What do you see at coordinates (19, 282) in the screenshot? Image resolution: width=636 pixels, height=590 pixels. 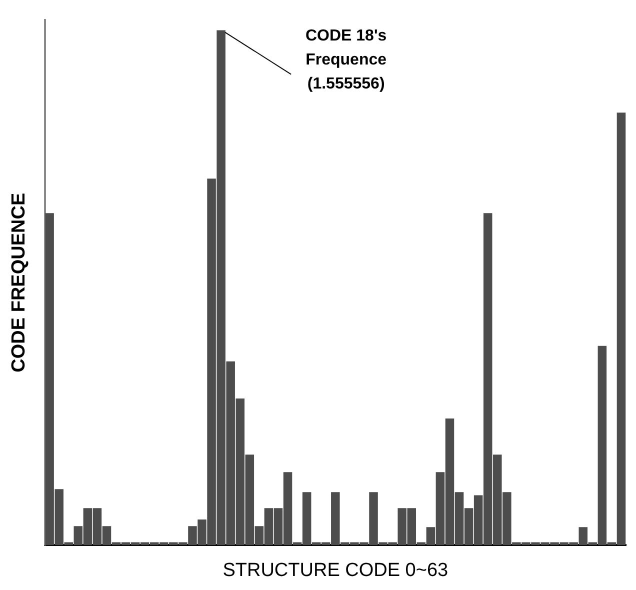 I see `y-axis-title: CODE FREQUENCE` at bounding box center [19, 282].